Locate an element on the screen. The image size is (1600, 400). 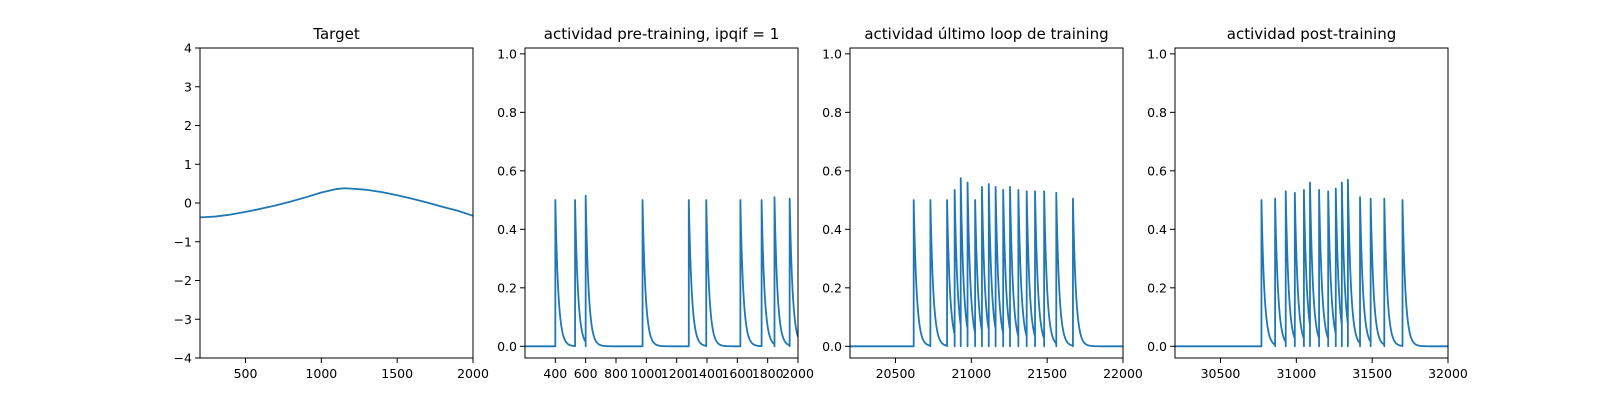
panel-title-post-training: actividad post-training is located at coordinates (1311, 34).